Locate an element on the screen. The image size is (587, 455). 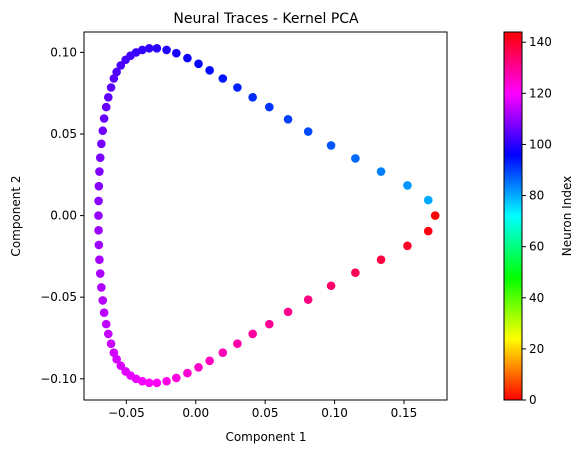
colorbar-tick-label: 0 is located at coordinates (533, 400).